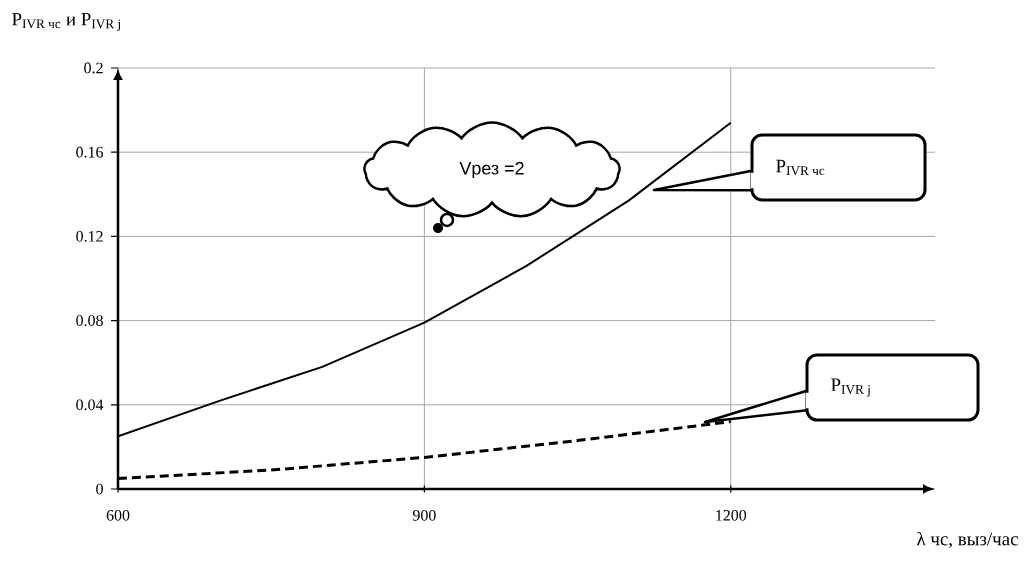 The image size is (1028, 562). I want to click on y-tick-label: 0.04, so click(90, 405).